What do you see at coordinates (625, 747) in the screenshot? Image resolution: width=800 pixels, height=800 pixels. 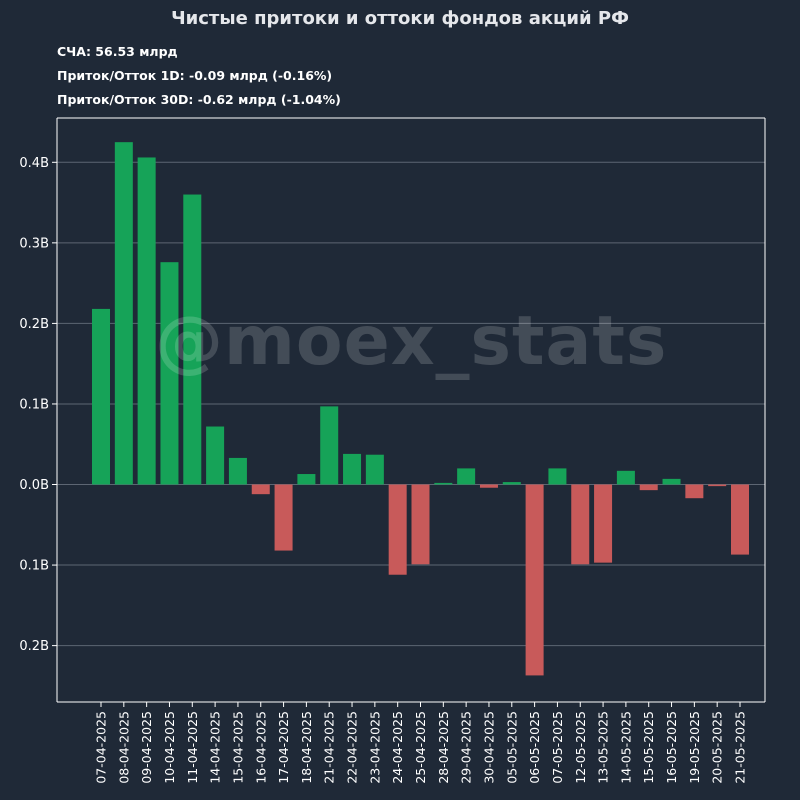 I see `x-tick-label: 14-05-2025` at bounding box center [625, 747].